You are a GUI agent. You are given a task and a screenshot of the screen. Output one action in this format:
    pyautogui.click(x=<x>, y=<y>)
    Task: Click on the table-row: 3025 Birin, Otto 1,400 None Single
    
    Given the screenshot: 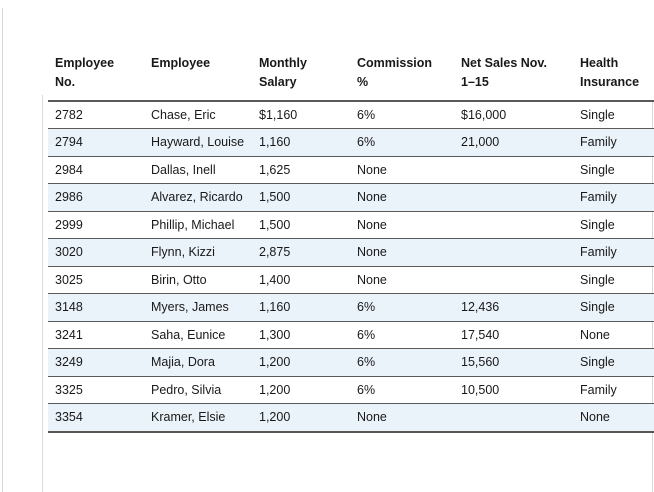 What is the action you would take?
    pyautogui.click(x=351, y=280)
    